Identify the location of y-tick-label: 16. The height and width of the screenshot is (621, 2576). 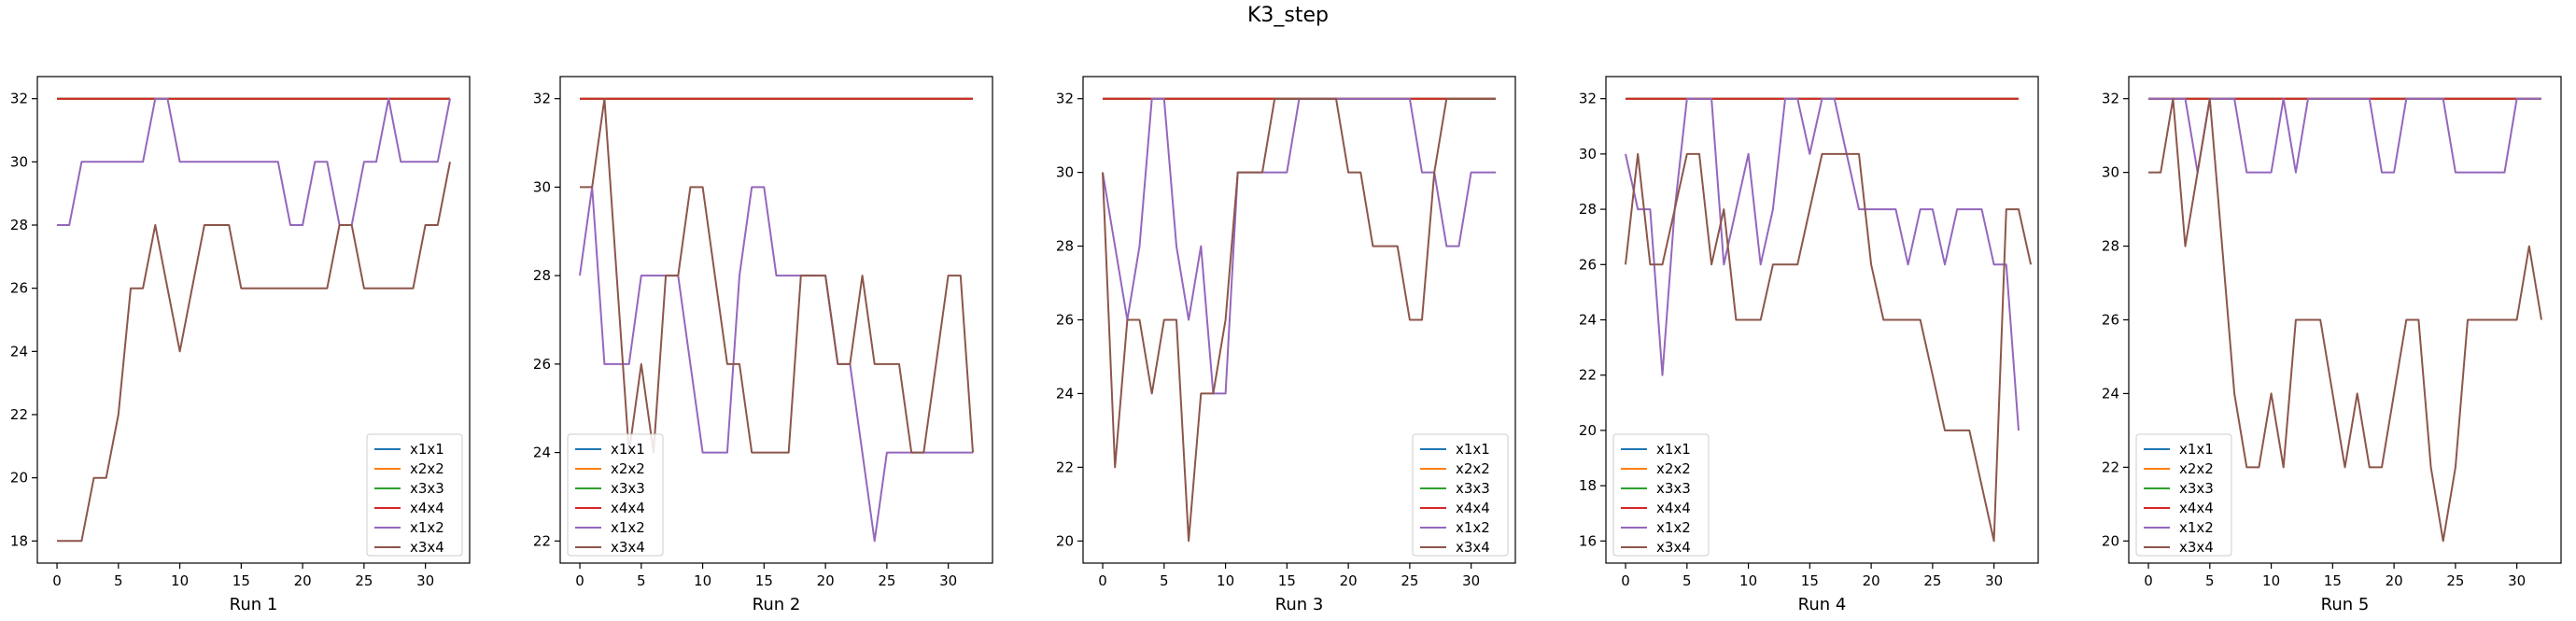
(1588, 540).